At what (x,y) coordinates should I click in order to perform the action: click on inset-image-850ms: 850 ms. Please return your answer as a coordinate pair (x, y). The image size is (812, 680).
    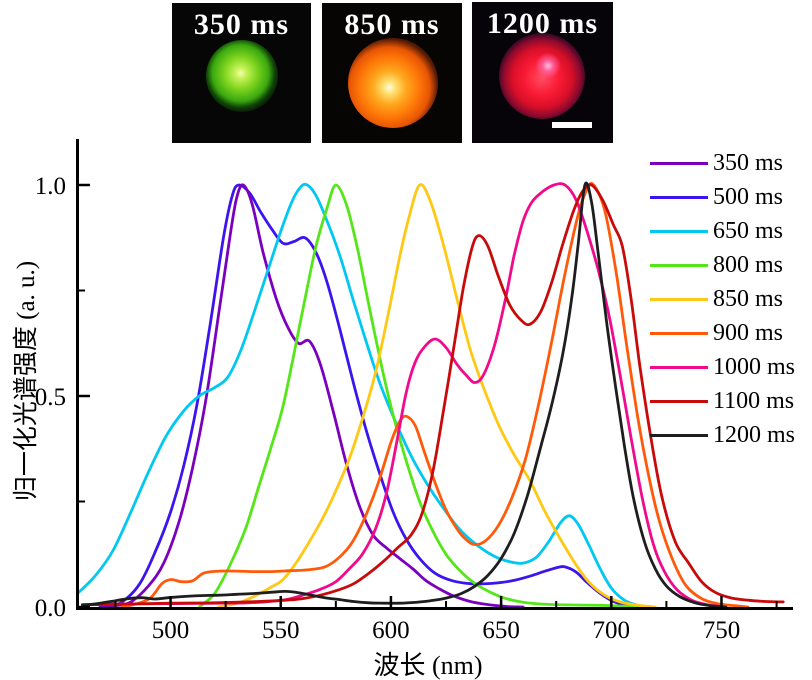
    Looking at the image, I should click on (392, 73).